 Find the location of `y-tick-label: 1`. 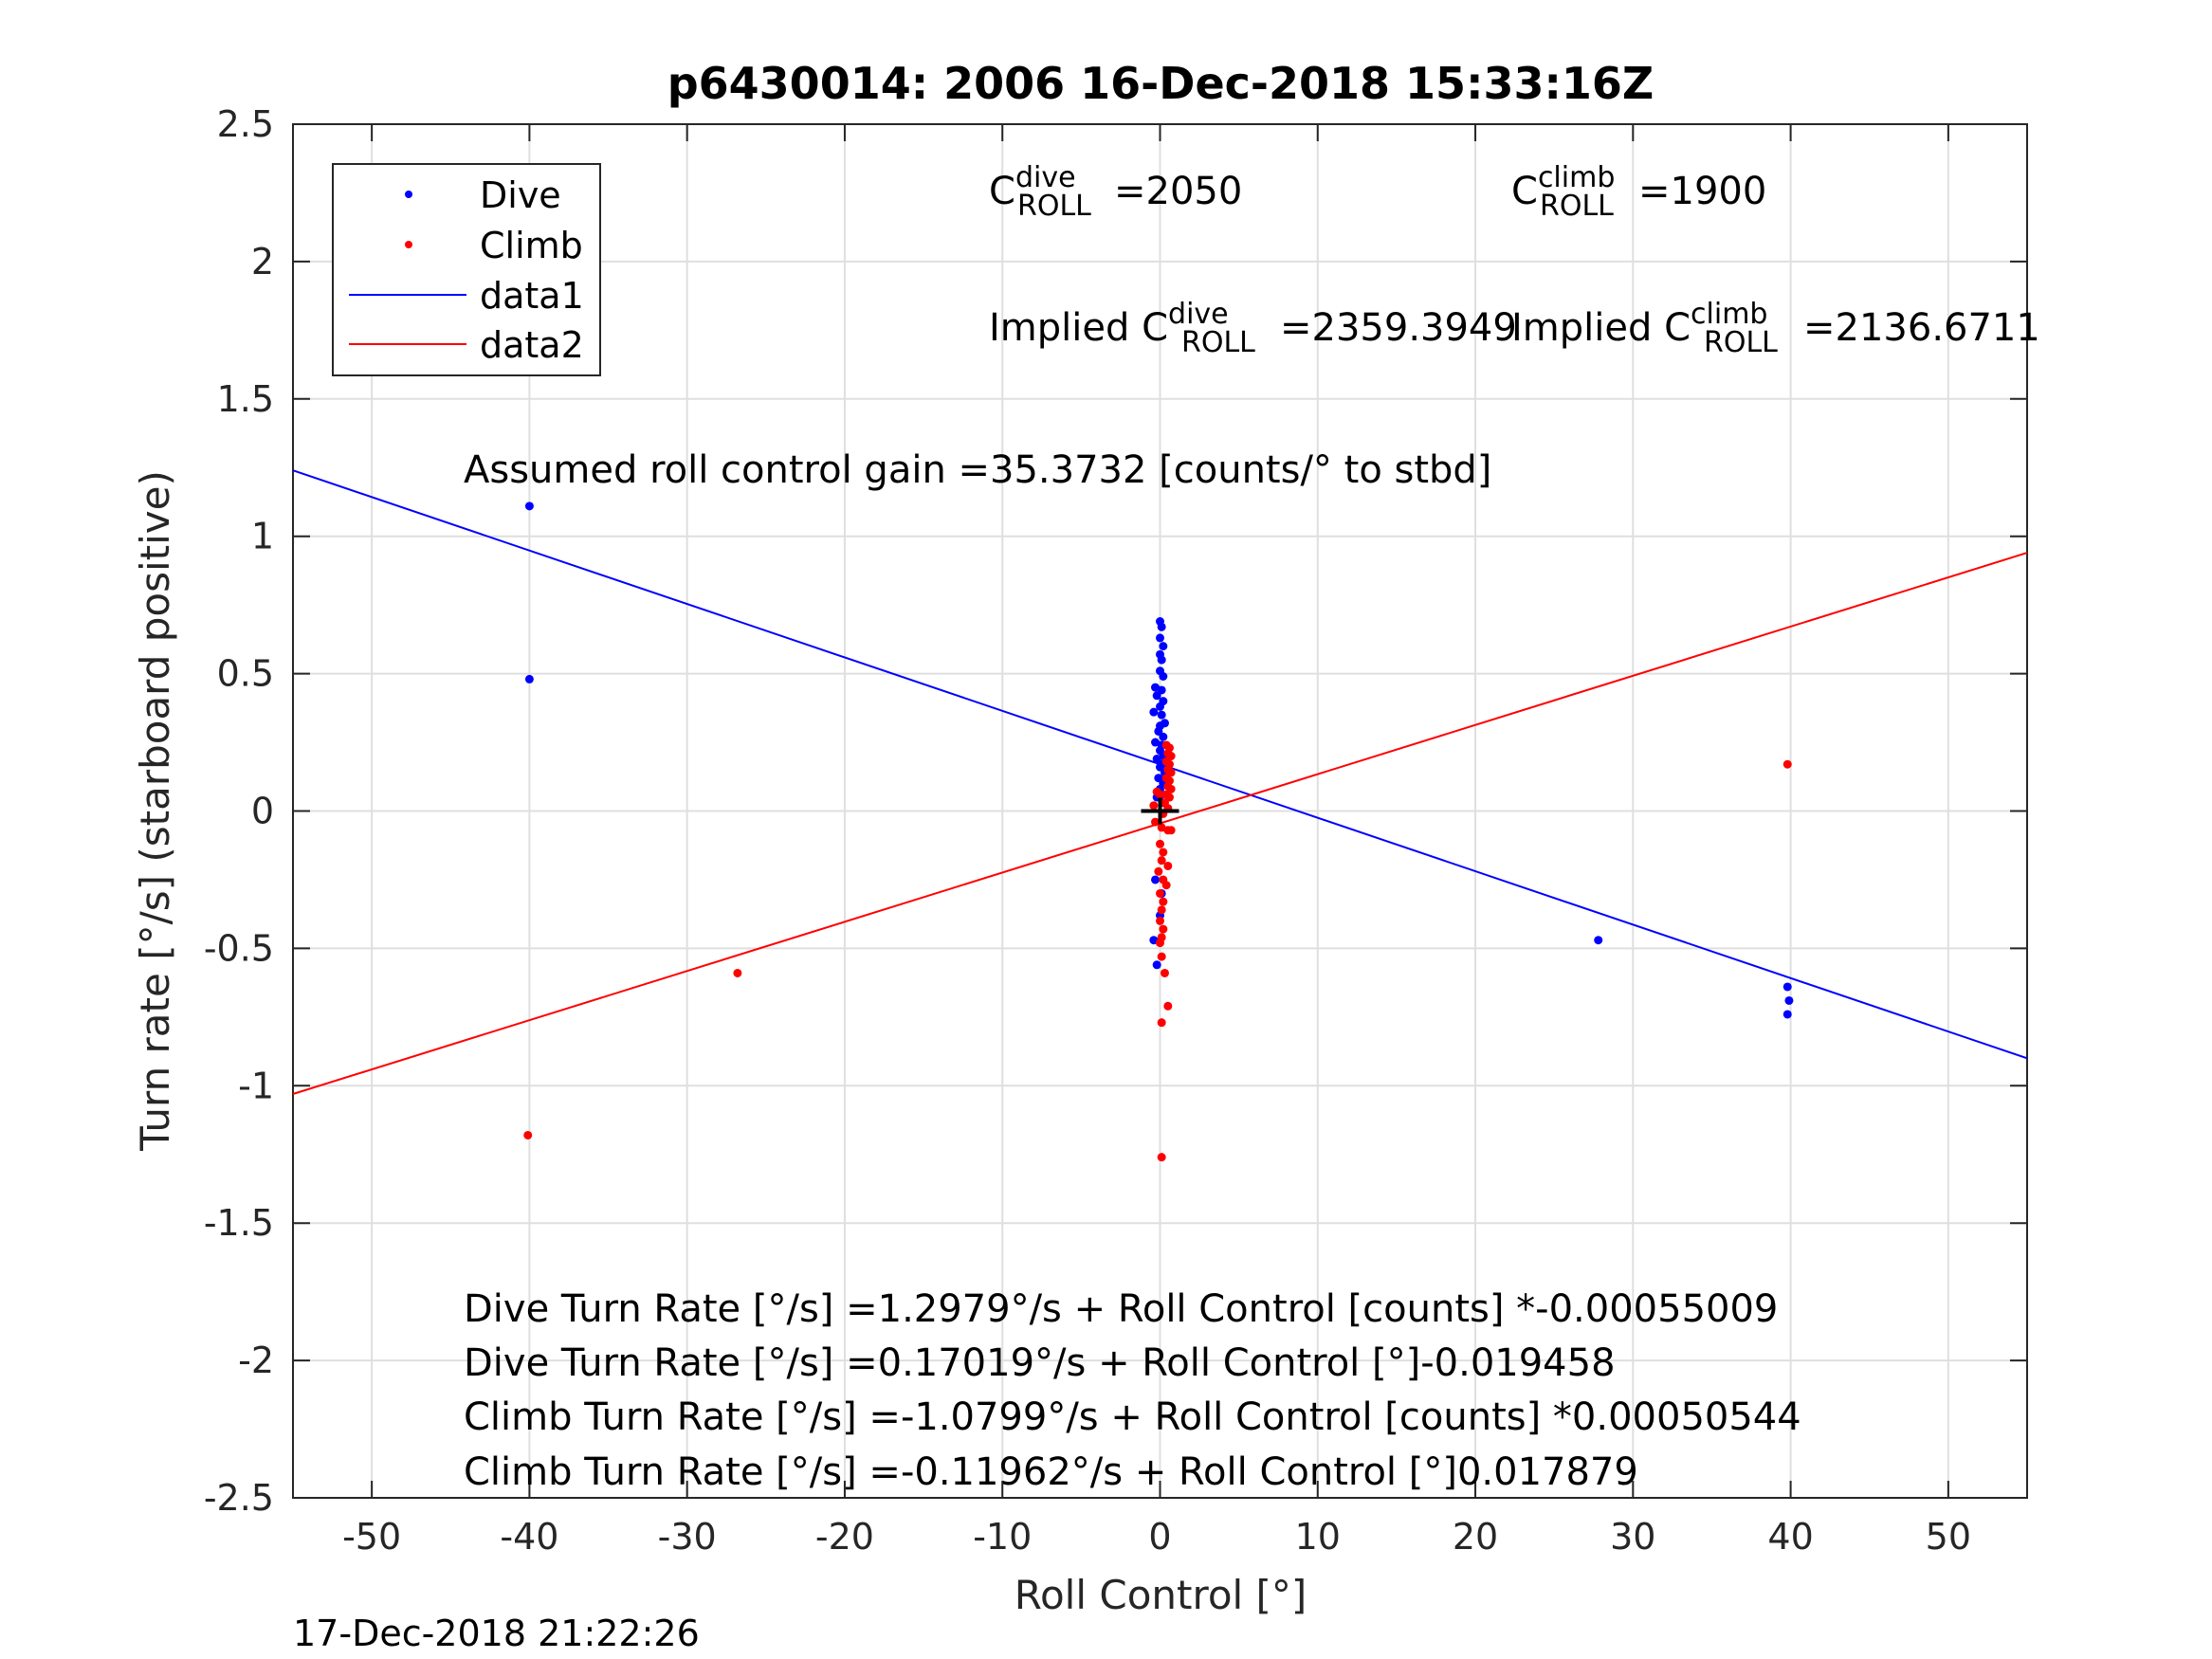

y-tick-label: 1 is located at coordinates (262, 536).